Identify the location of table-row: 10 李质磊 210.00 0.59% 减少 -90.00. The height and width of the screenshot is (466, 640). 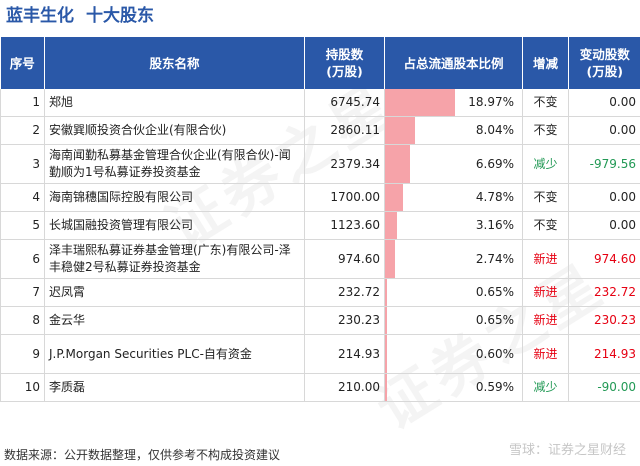
(320, 387).